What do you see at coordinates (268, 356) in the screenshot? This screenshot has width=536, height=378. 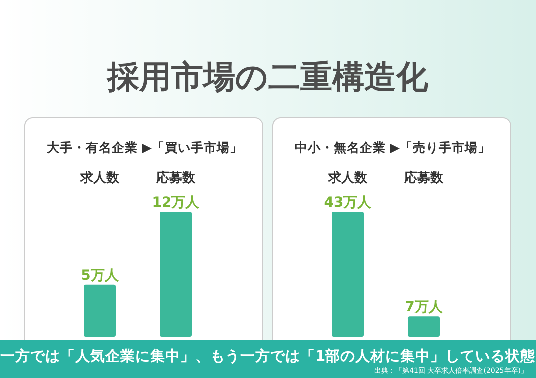 I see `text: 一方では「人気企業に集中」、もう一方では「1部の人材に集中」している状態` at bounding box center [268, 356].